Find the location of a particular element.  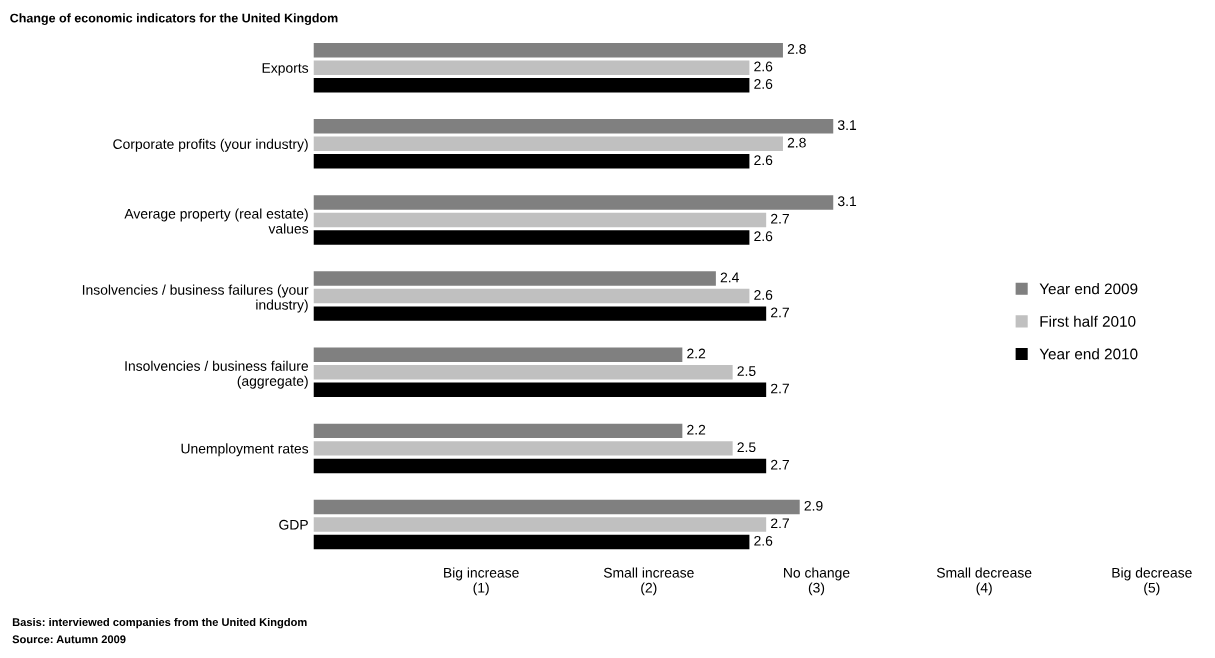

source-note: Source: Autumn 2009 is located at coordinates (69, 639).